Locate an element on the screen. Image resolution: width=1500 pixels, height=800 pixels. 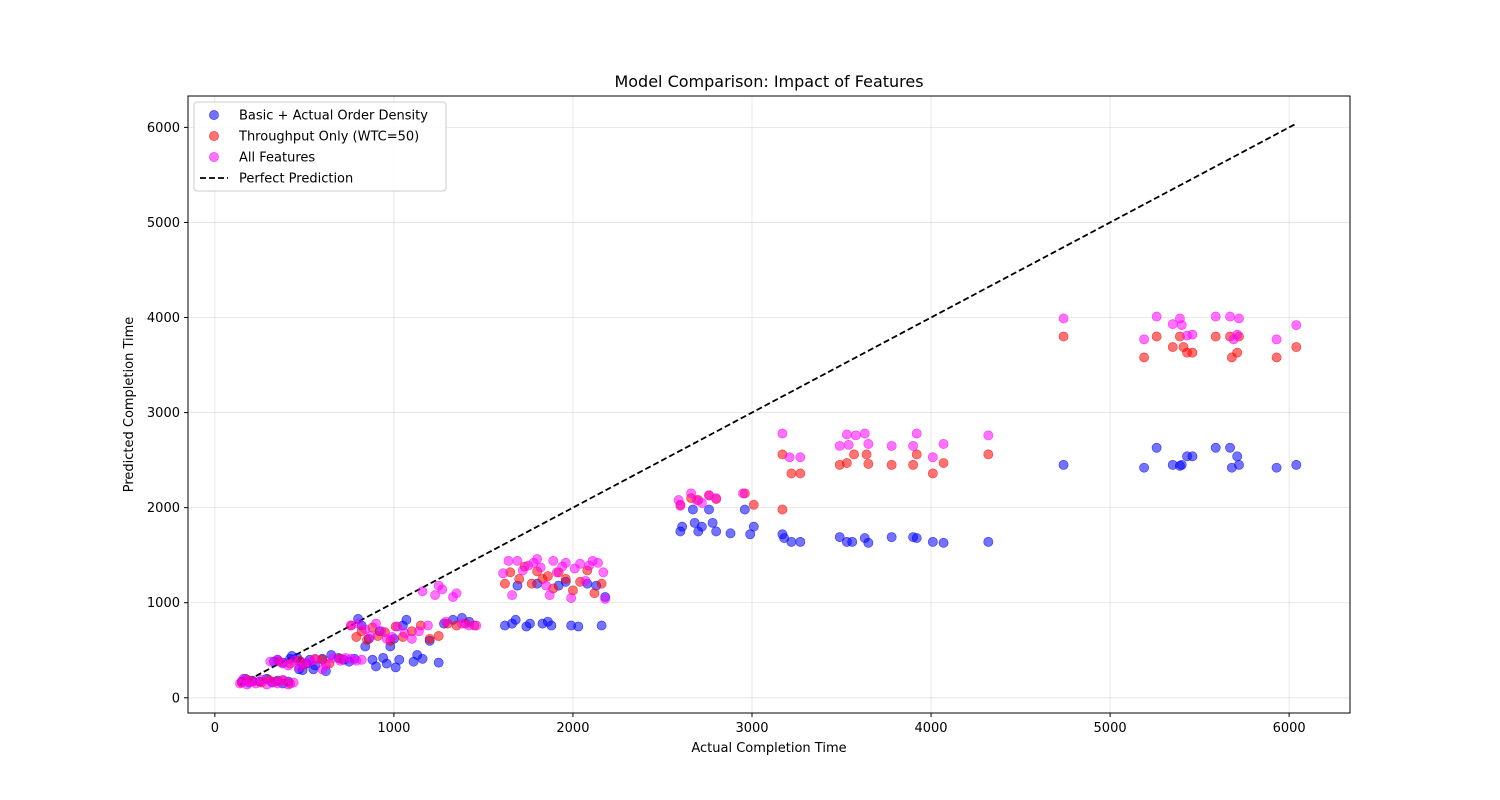
y-tick-label: 0 is located at coordinates (176, 698).